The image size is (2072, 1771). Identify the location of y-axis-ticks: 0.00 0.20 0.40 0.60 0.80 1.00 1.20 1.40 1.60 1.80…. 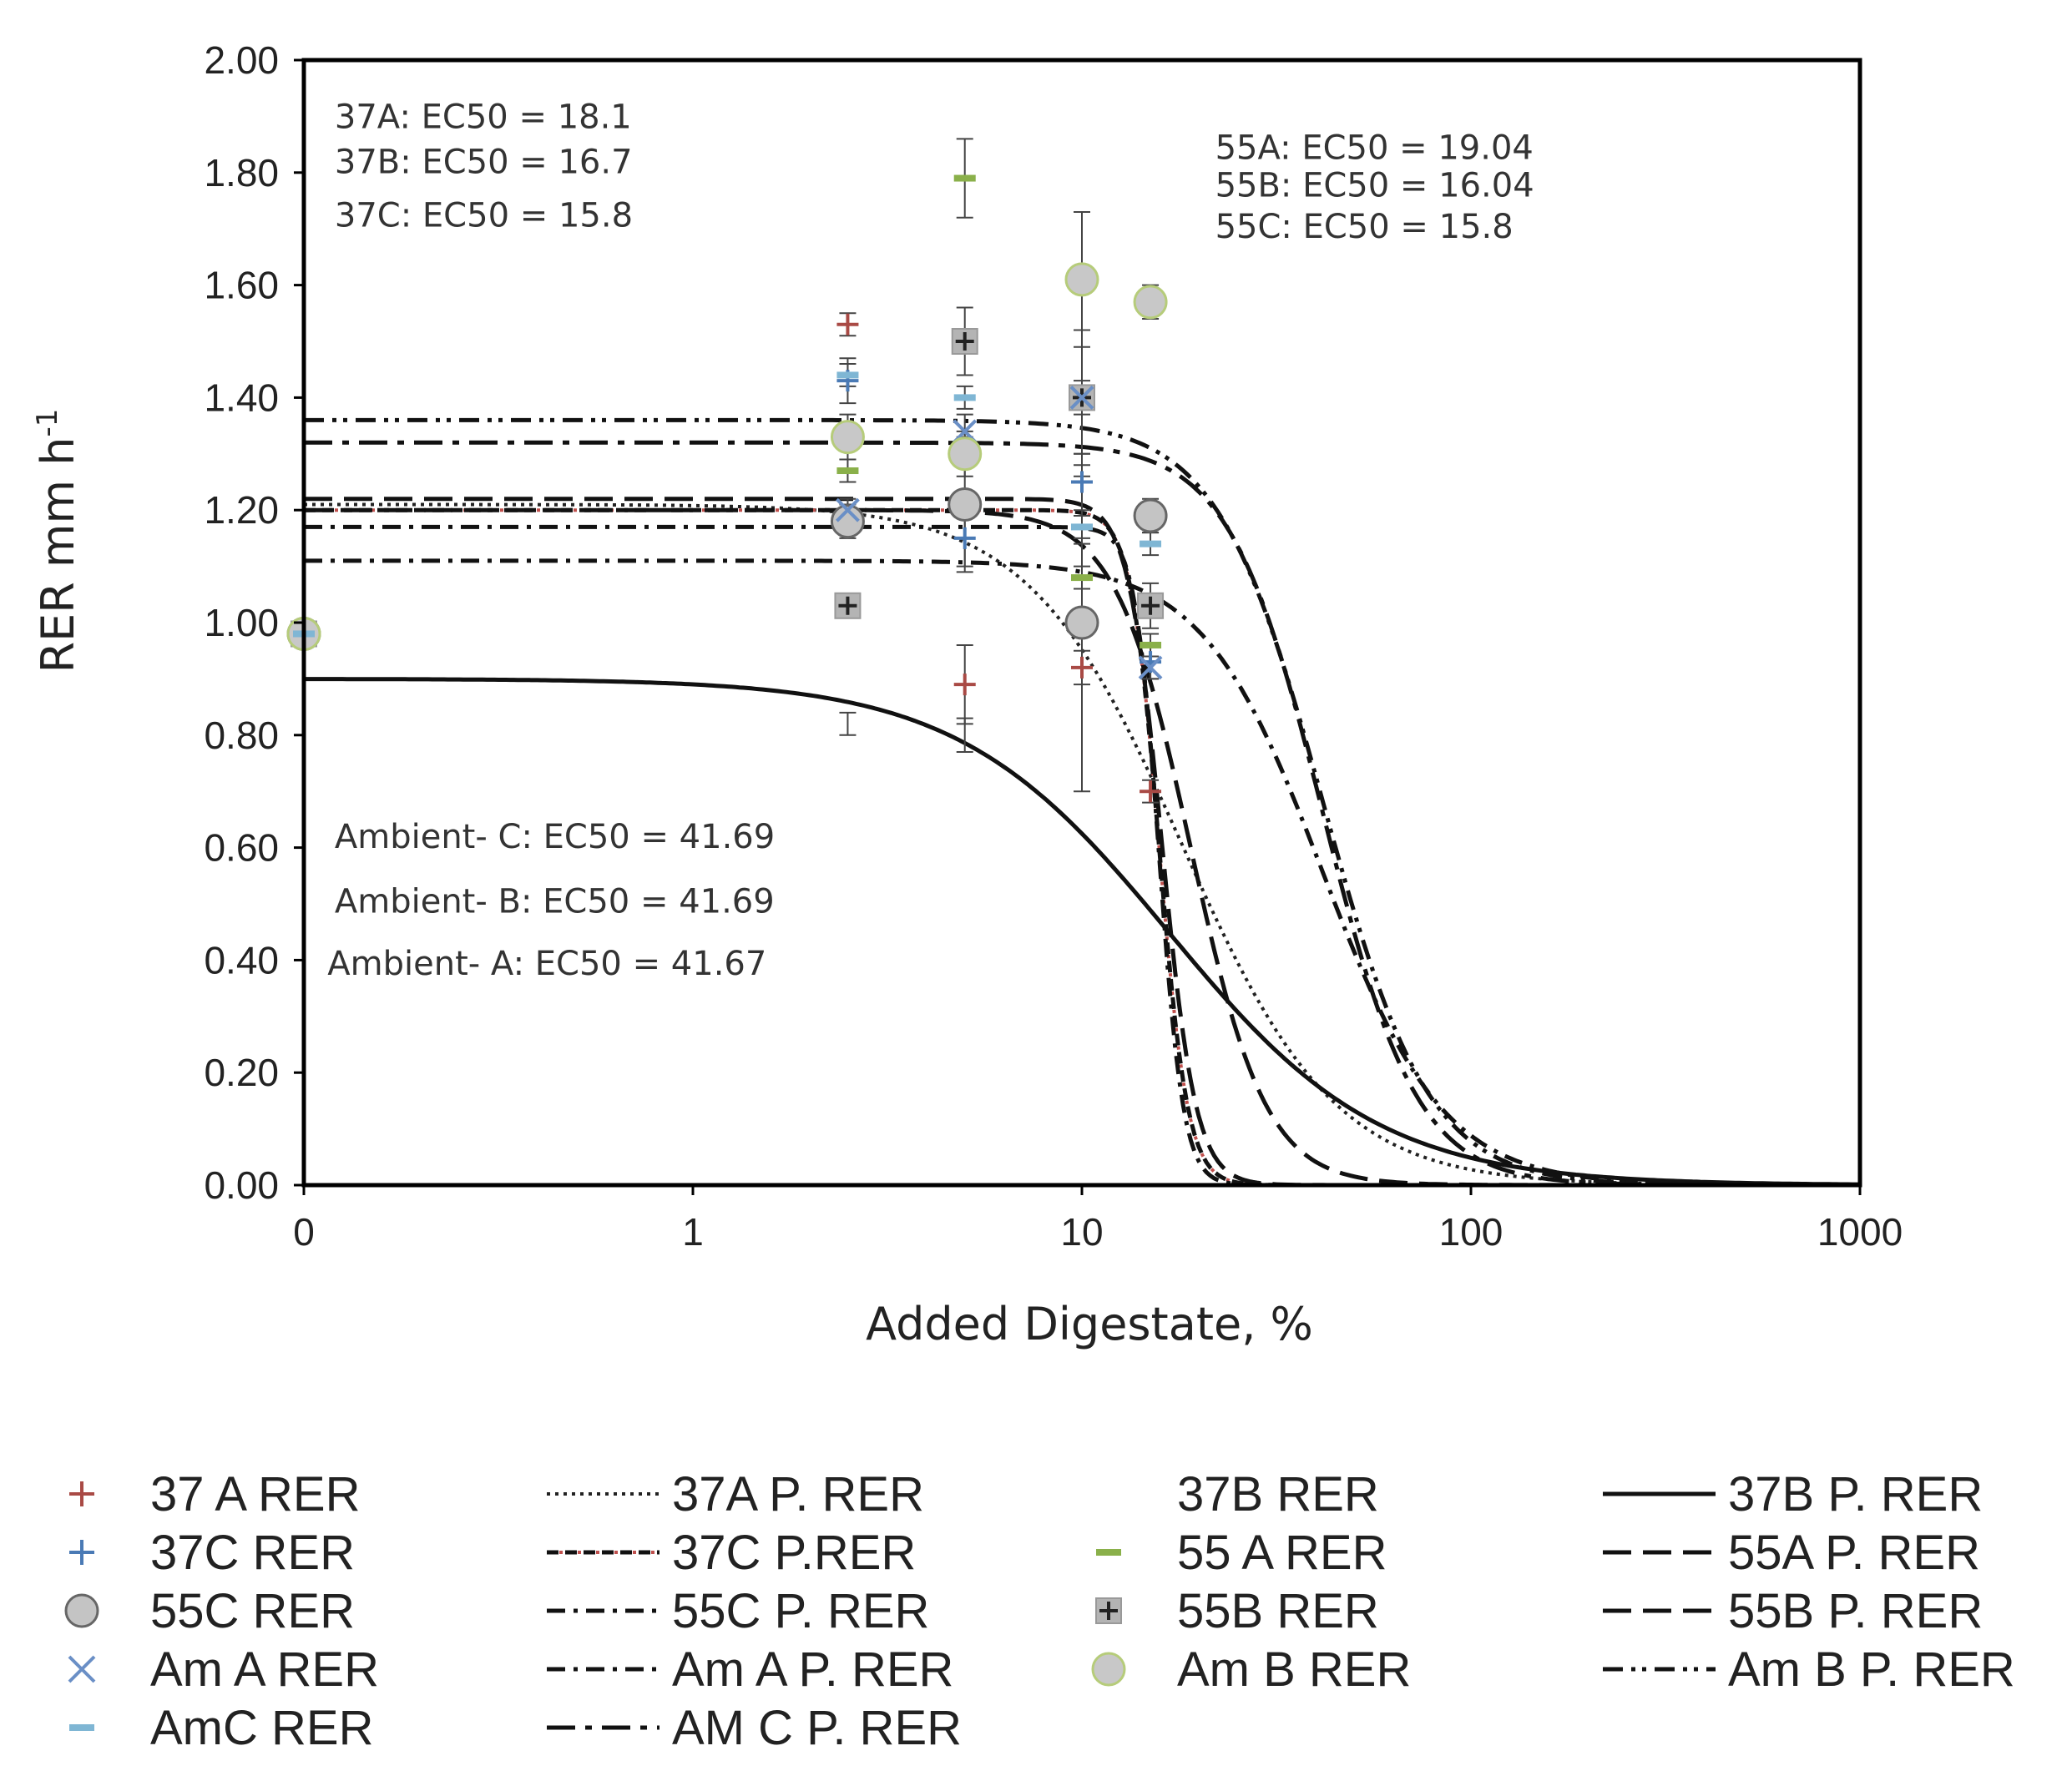
(254, 622).